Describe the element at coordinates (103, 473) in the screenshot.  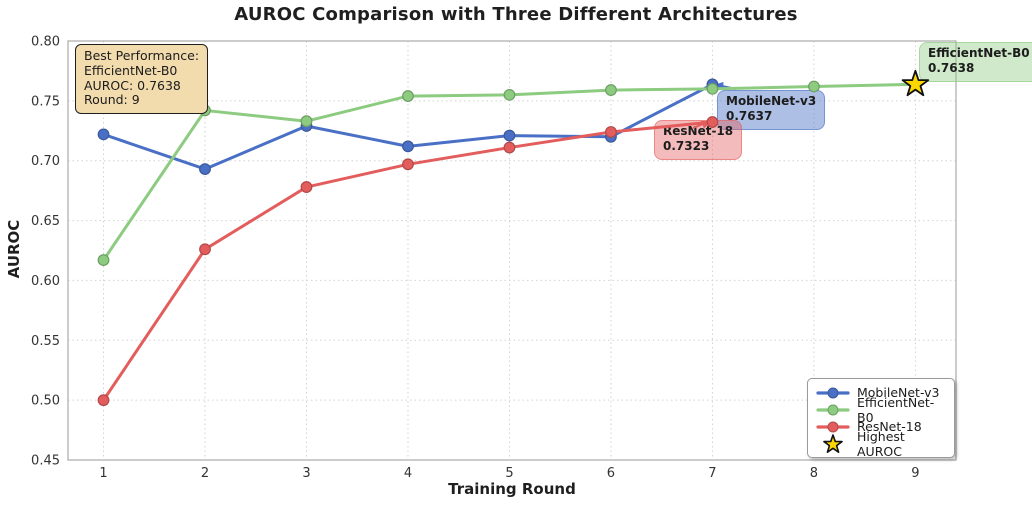
I see `x-tick-label: 1` at that location.